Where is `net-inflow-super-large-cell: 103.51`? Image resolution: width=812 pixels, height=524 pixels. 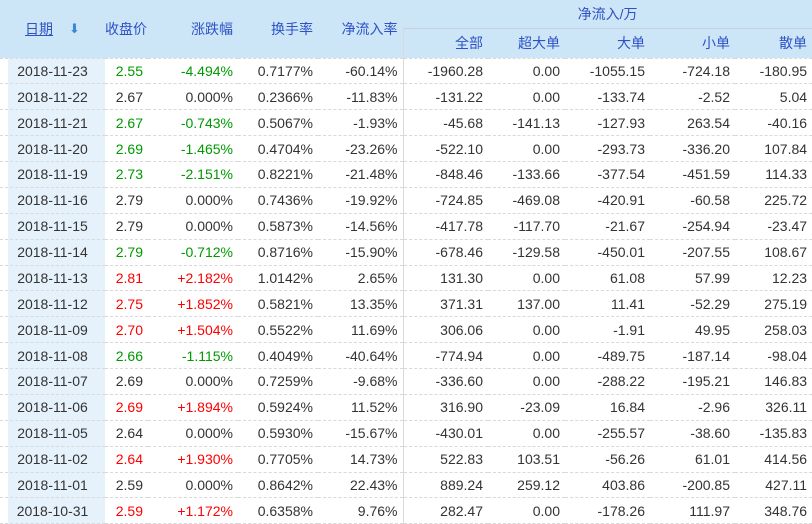
net-inflow-super-large-cell: 103.51 is located at coordinates (526, 459).